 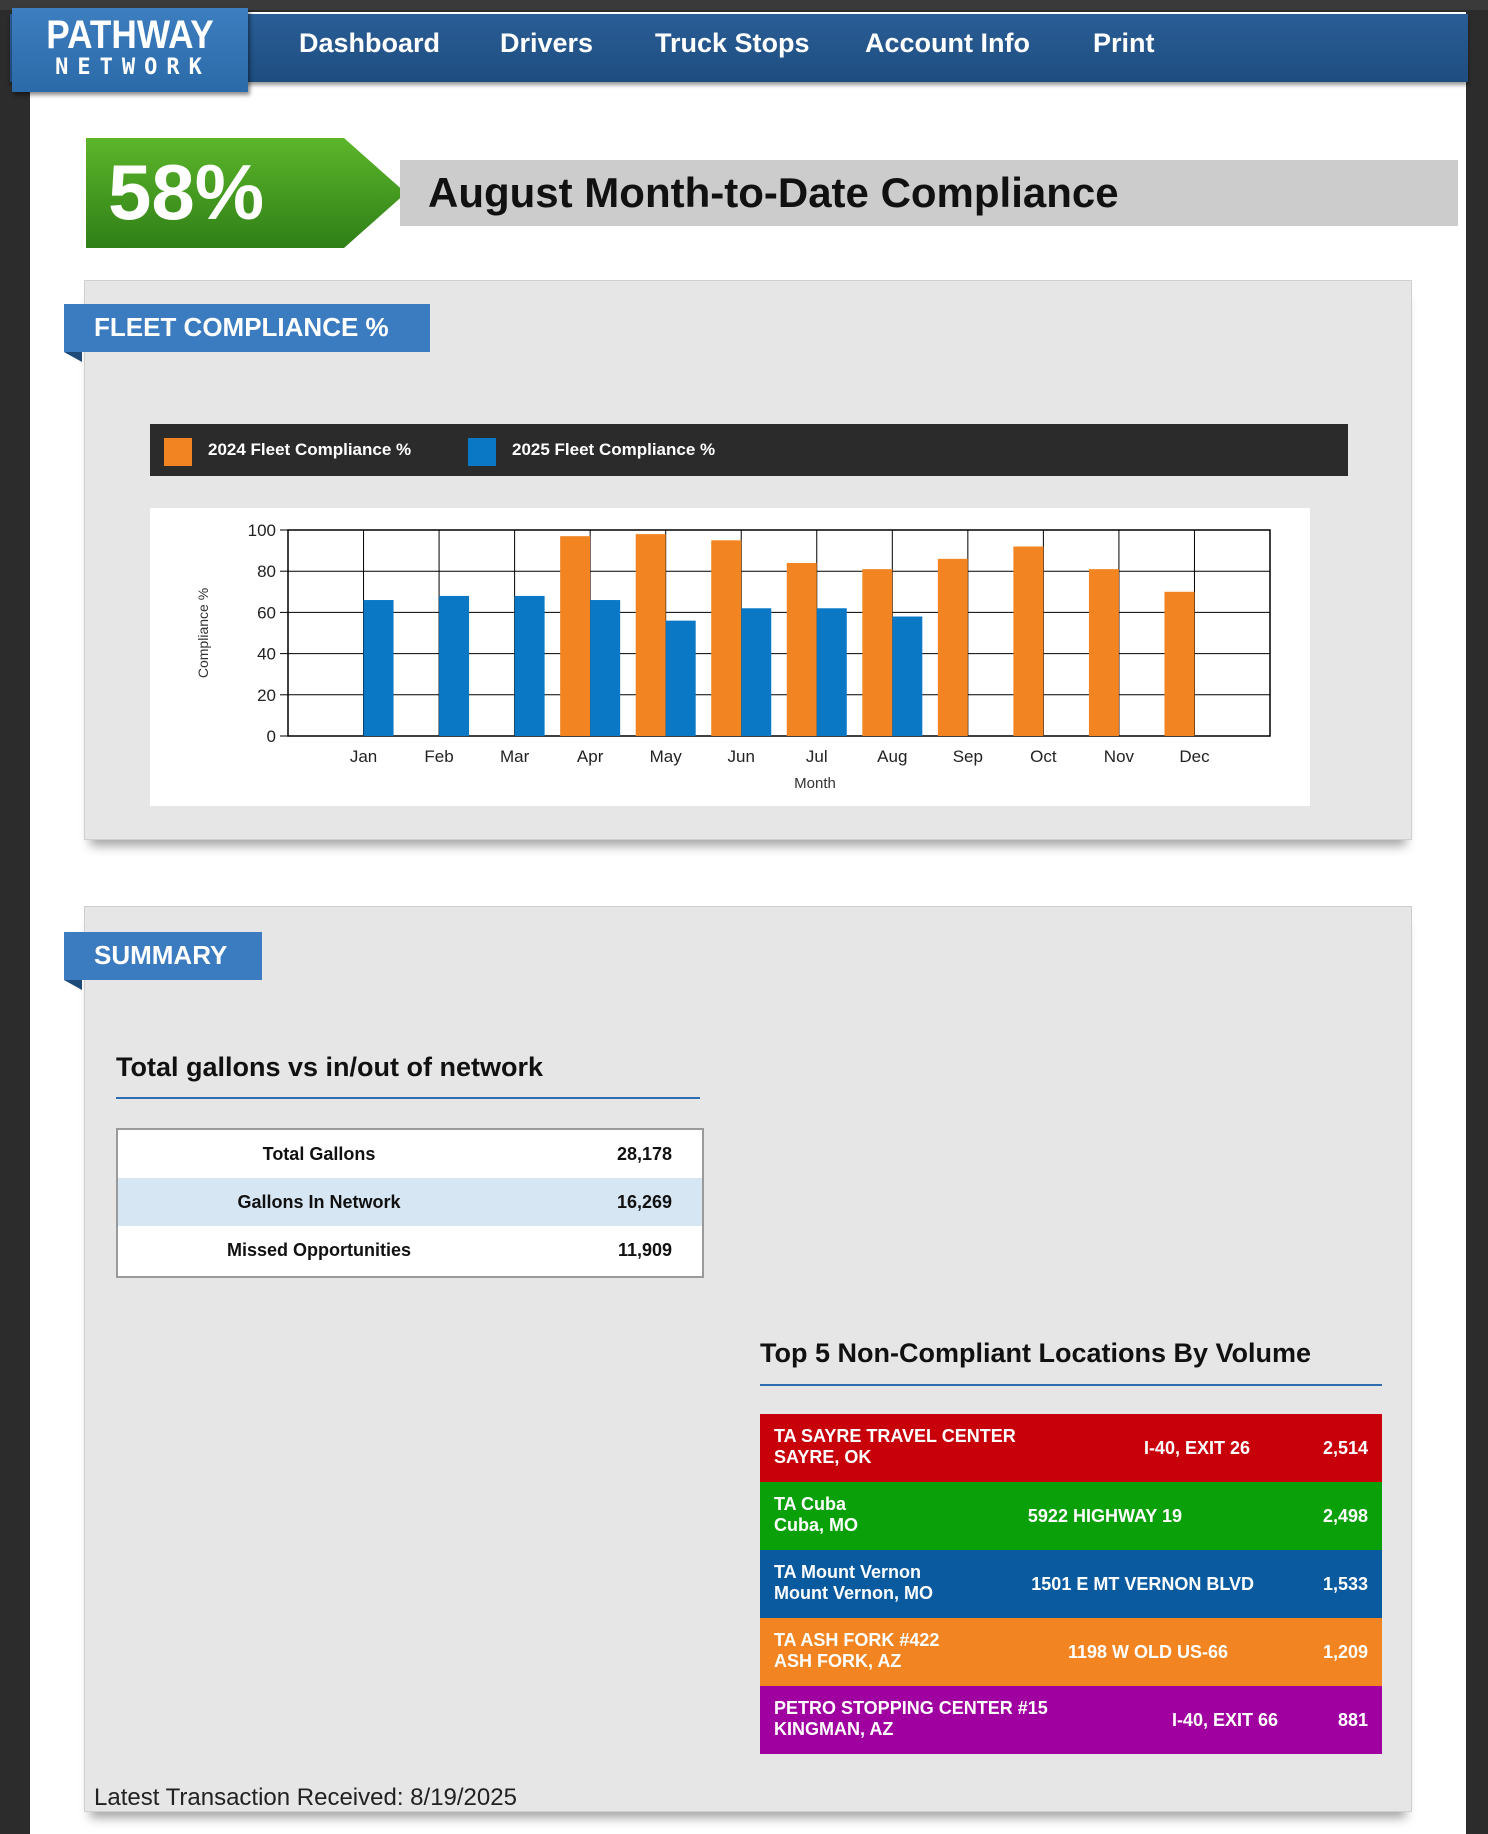 What do you see at coordinates (857, 1640) in the screenshot?
I see `location-name: TA ASH FORK #422` at bounding box center [857, 1640].